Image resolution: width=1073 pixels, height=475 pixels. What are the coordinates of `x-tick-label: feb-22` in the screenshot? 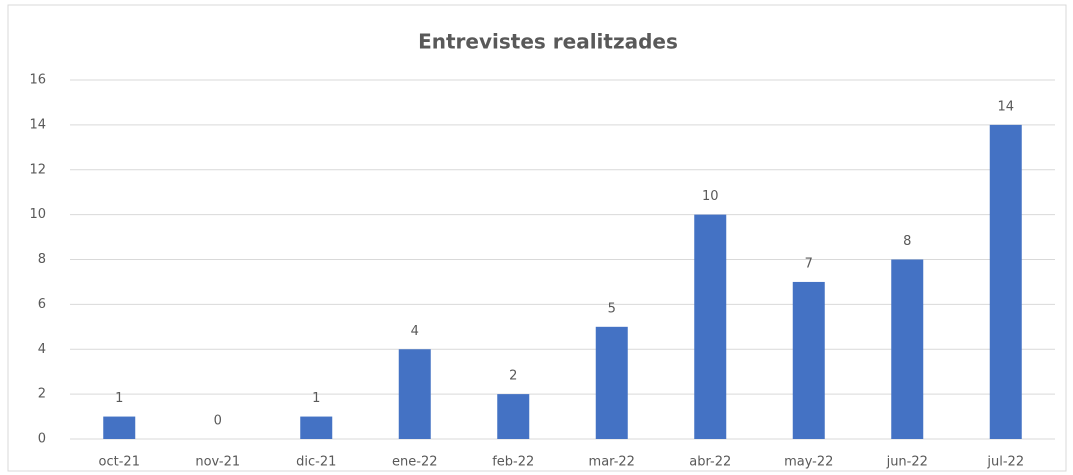 It's located at (513, 462).